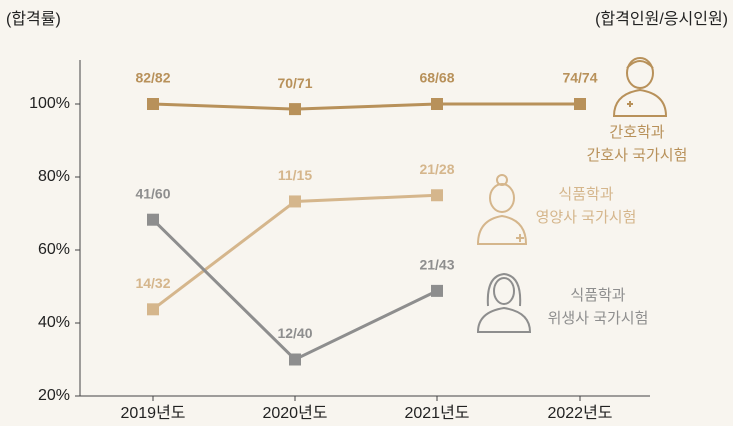 The image size is (733, 426). Describe the element at coordinates (436, 265) in the screenshot. I see `value-label: 21/43` at that location.